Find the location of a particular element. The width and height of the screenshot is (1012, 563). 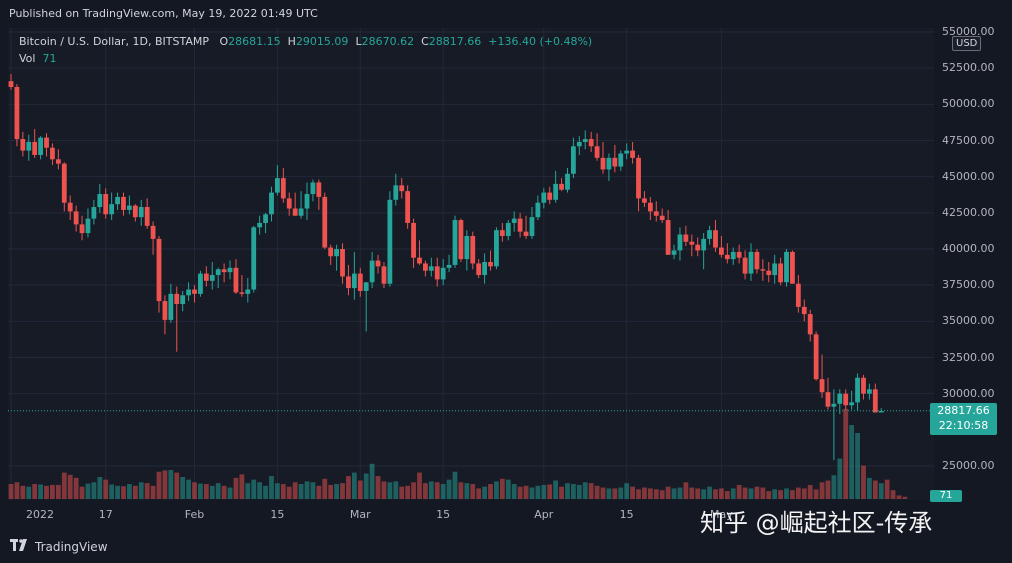

time-axis is located at coordinates (506, 531).